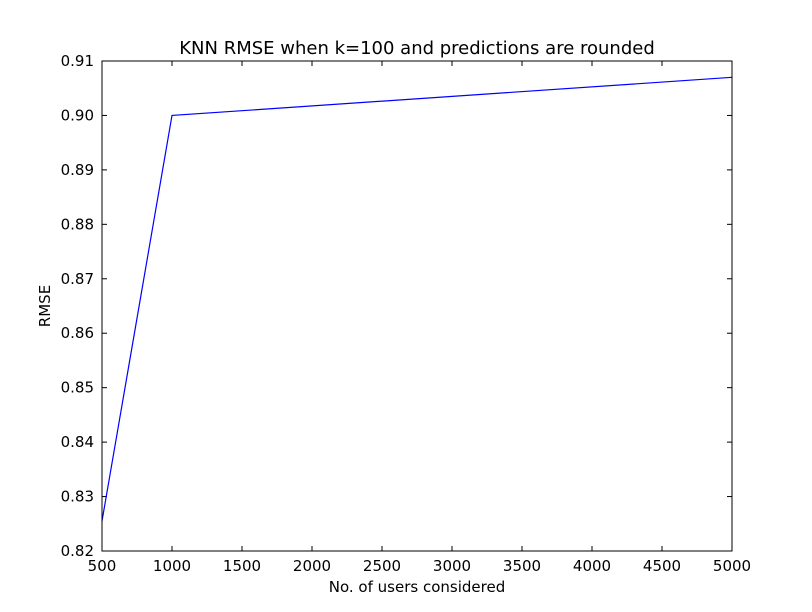 This screenshot has width=812, height=612. I want to click on x-tick-label: 1500, so click(242, 566).